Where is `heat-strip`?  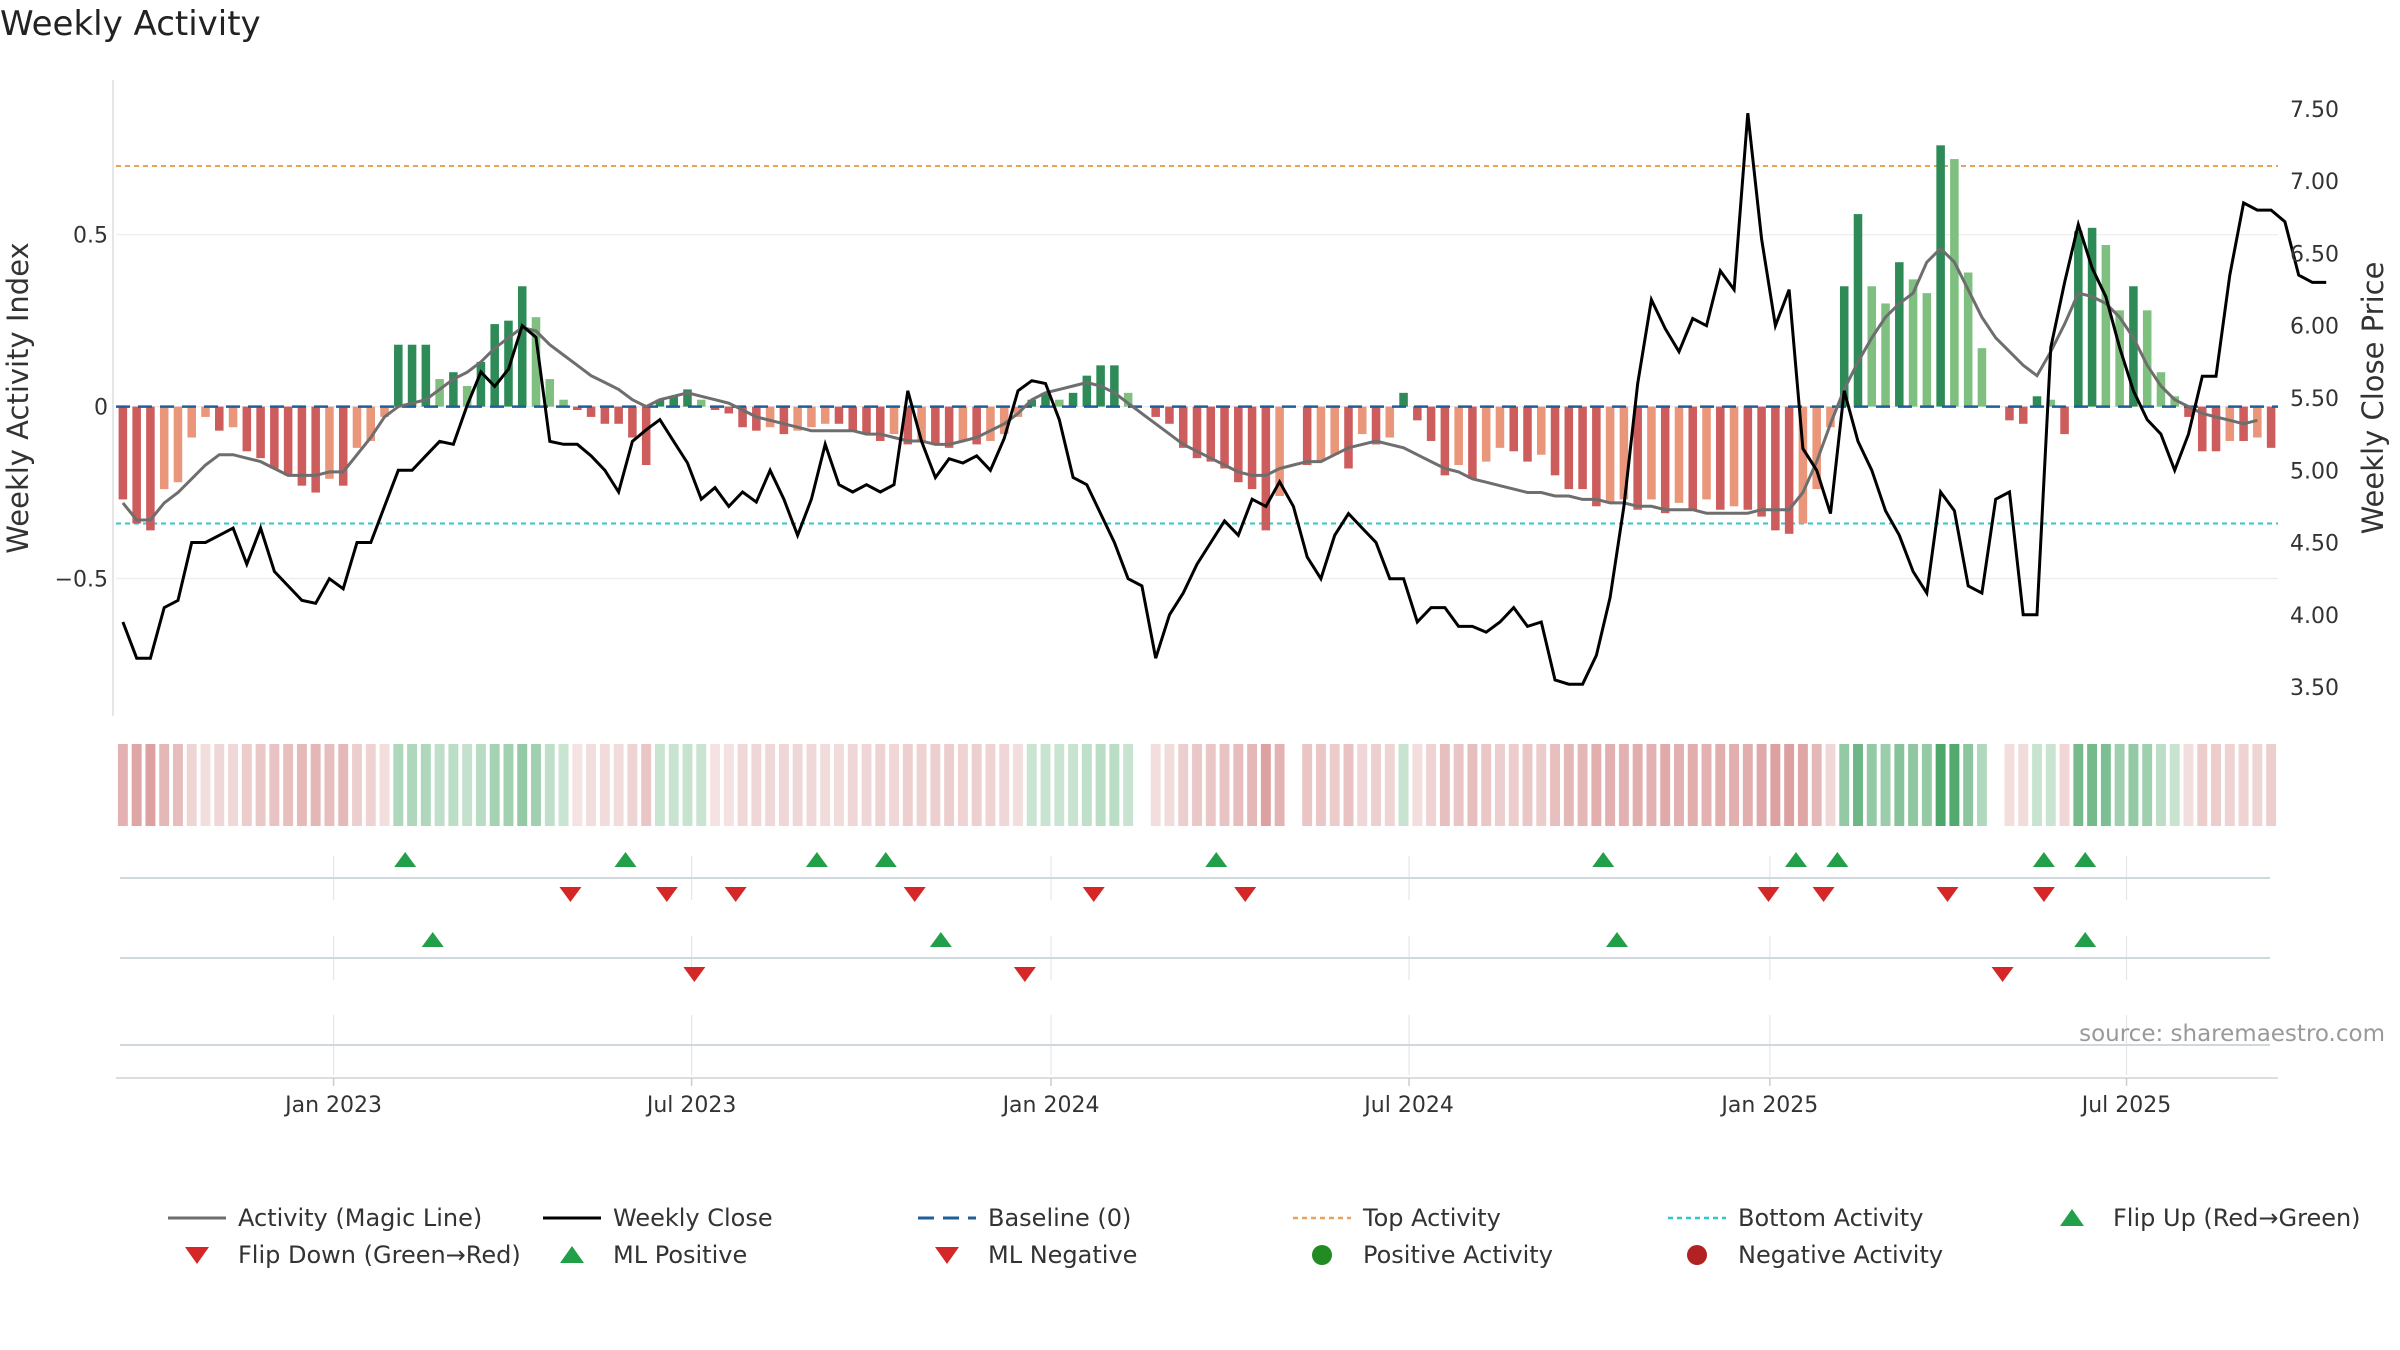
heat-strip is located at coordinates (1197, 785).